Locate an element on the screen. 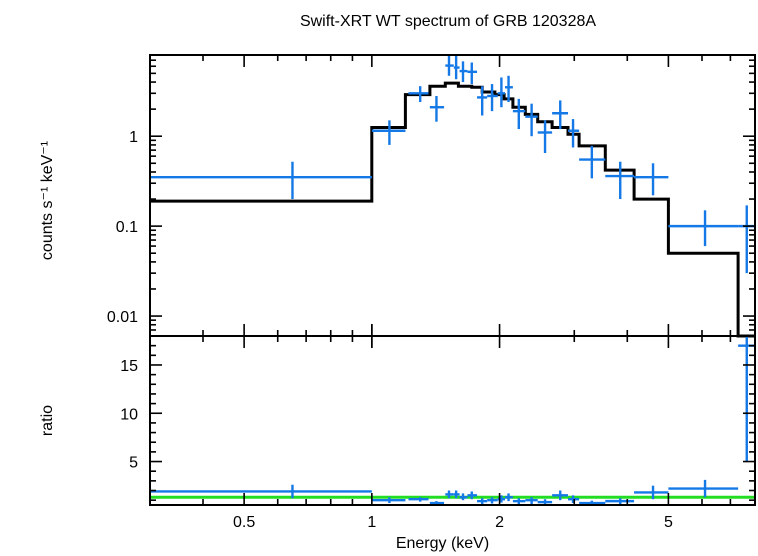 This screenshot has height=556, width=758. chart-title: Swift-XRT WT spectrum of GRB 120328A is located at coordinates (448, 21).